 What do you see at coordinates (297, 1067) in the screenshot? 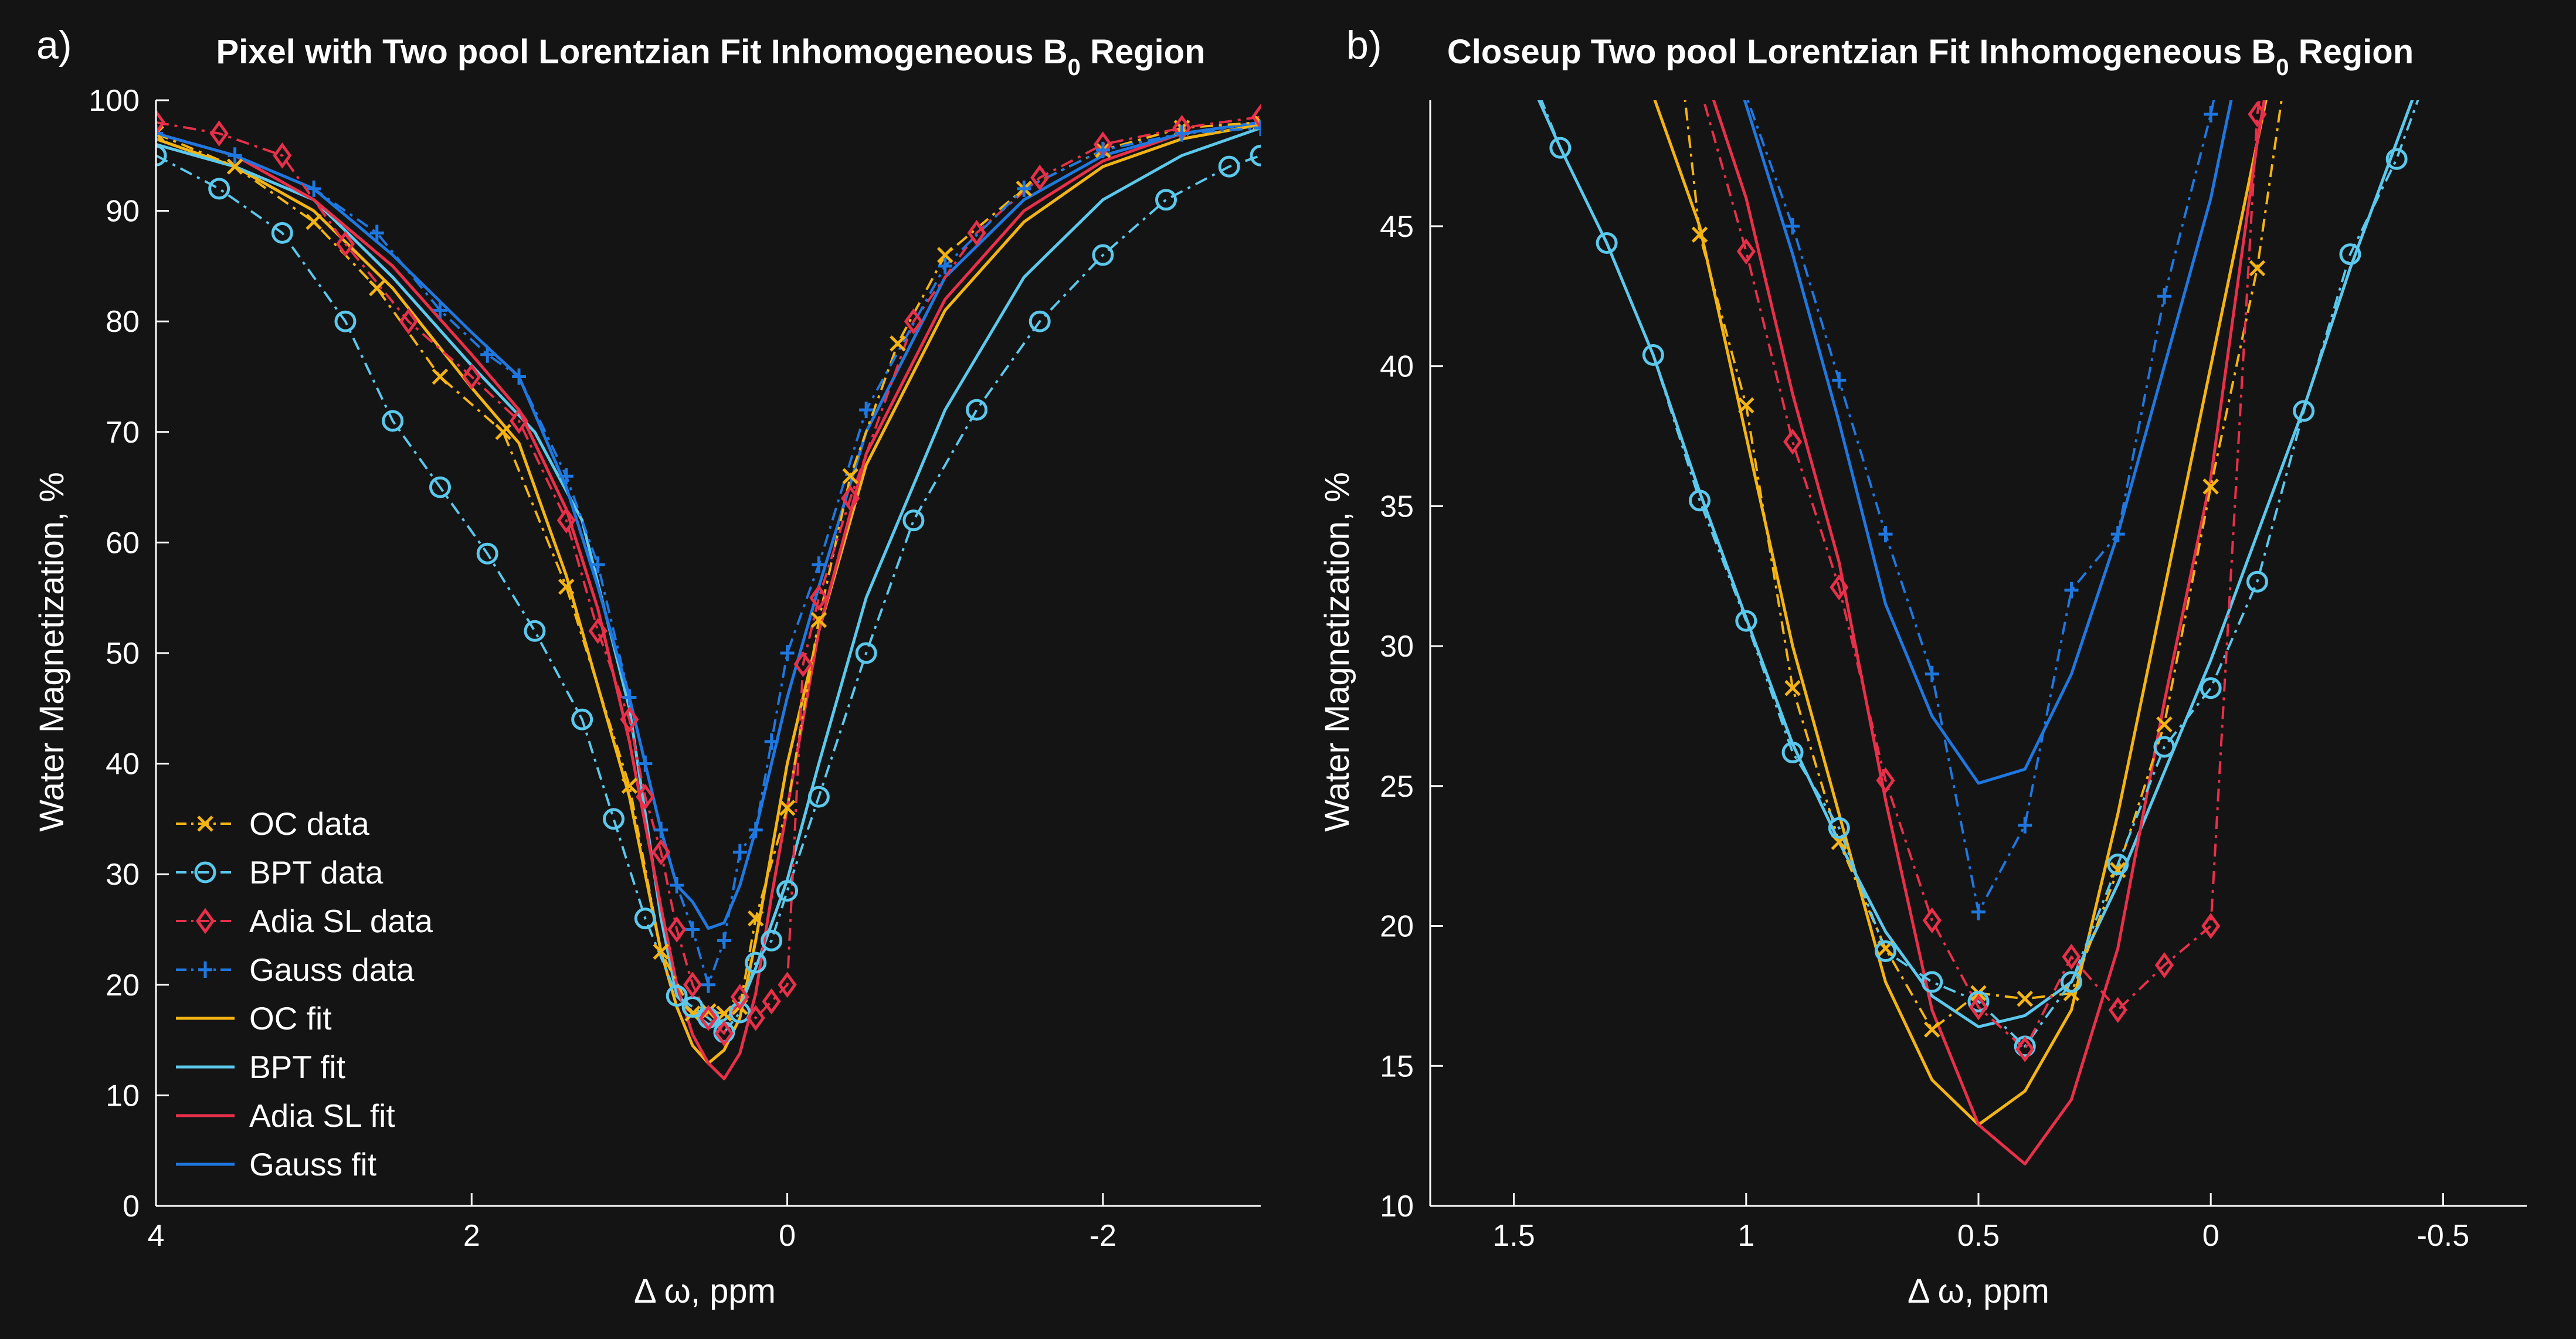
I see `legend-label: BPT fit` at bounding box center [297, 1067].